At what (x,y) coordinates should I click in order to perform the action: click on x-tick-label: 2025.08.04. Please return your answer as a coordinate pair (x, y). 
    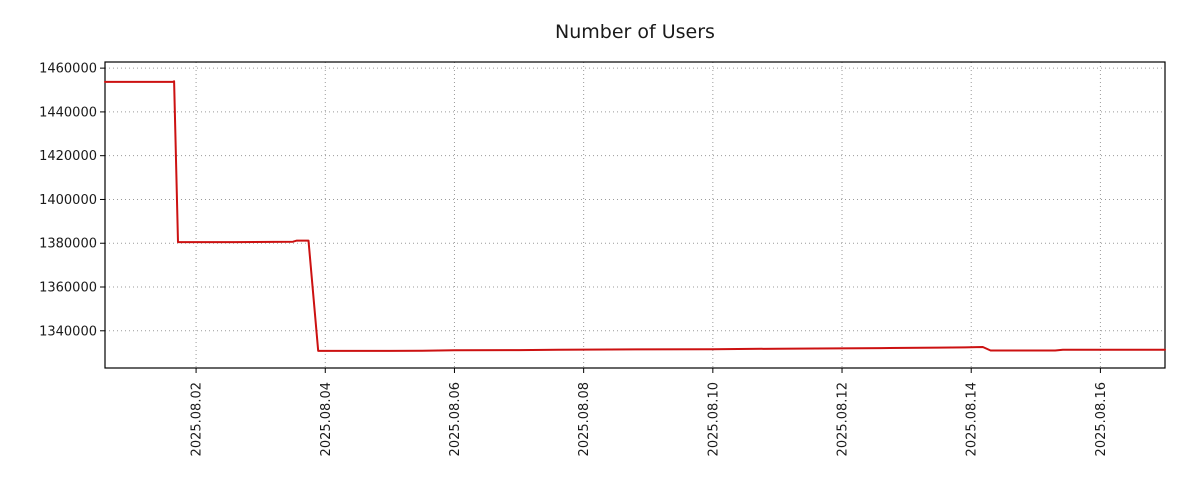
    Looking at the image, I should click on (326, 419).